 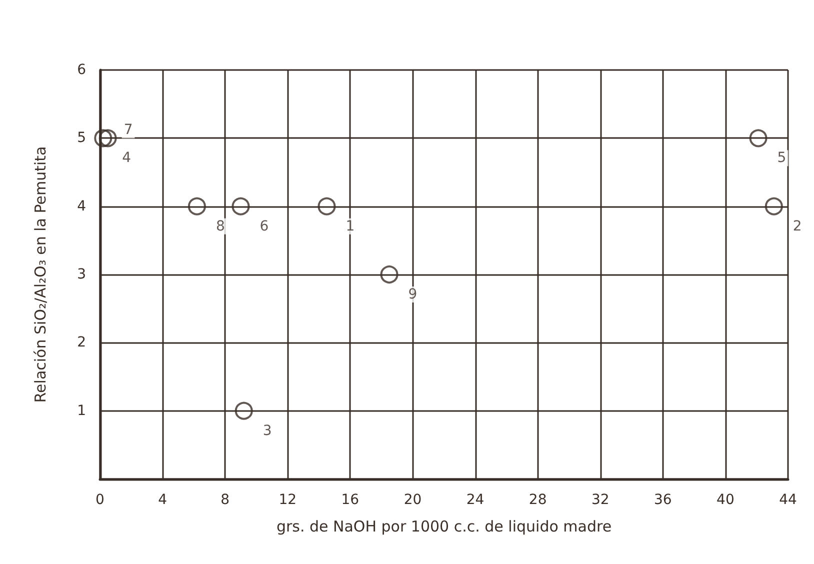 What do you see at coordinates (81, 410) in the screenshot?
I see `y-tick-label: 1` at bounding box center [81, 410].